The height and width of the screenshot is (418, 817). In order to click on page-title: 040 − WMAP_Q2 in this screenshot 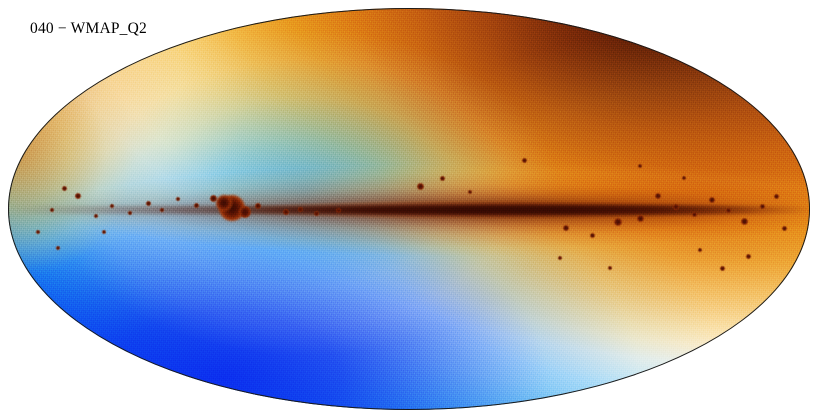, I will do `click(88, 28)`.